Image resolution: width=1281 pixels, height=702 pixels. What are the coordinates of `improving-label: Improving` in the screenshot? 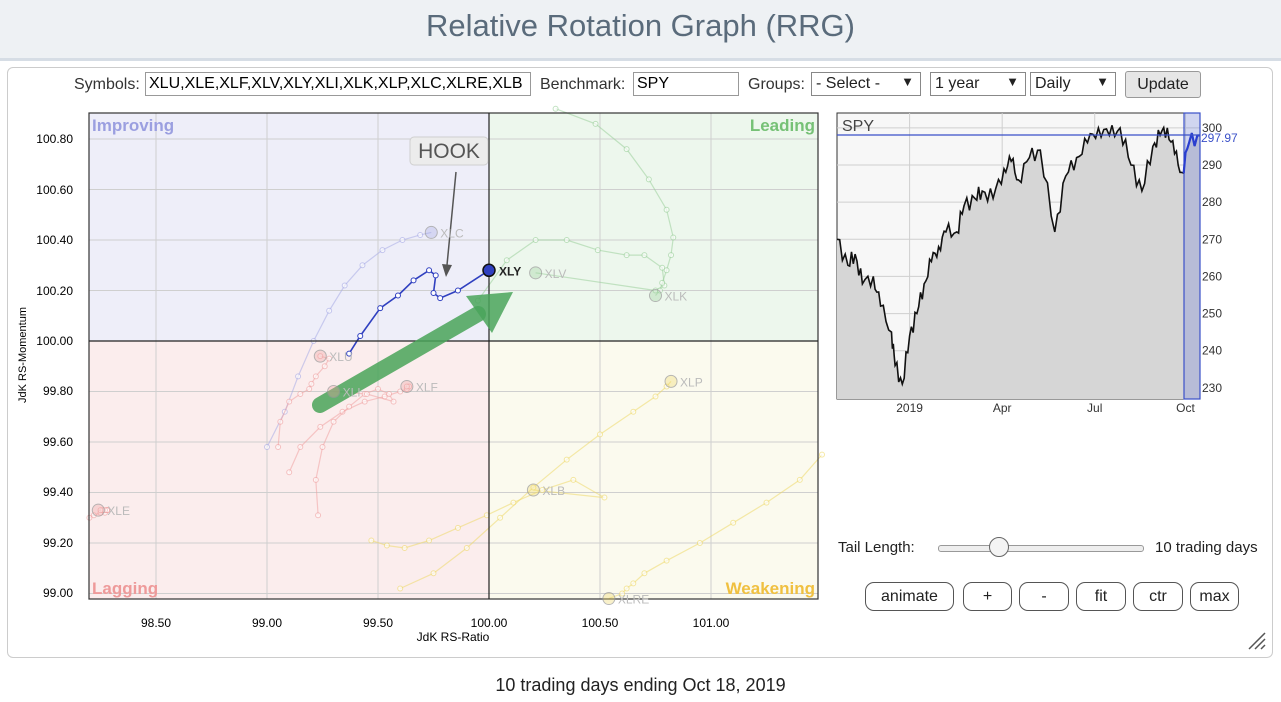 It's located at (133, 125).